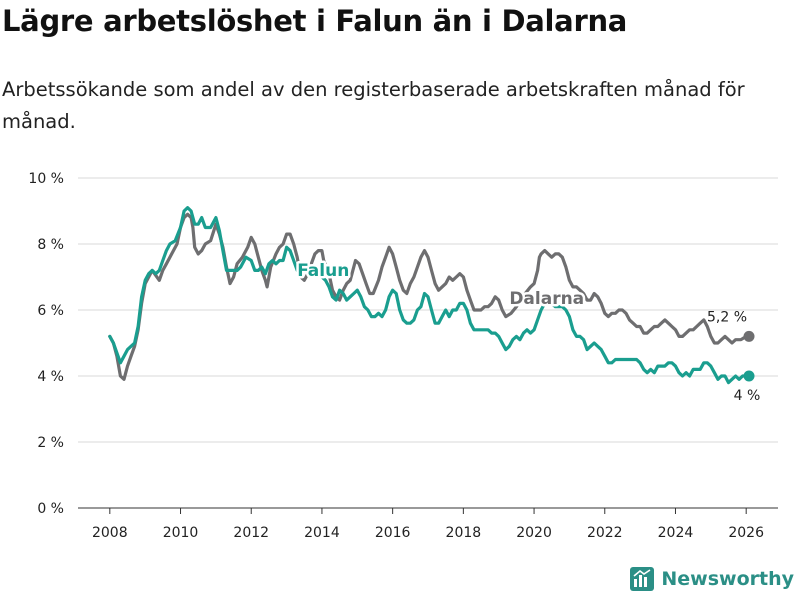 This screenshot has height=600, width=800. What do you see at coordinates (50, 311) in the screenshot?
I see `y-tick-label: 6 %` at bounding box center [50, 311].